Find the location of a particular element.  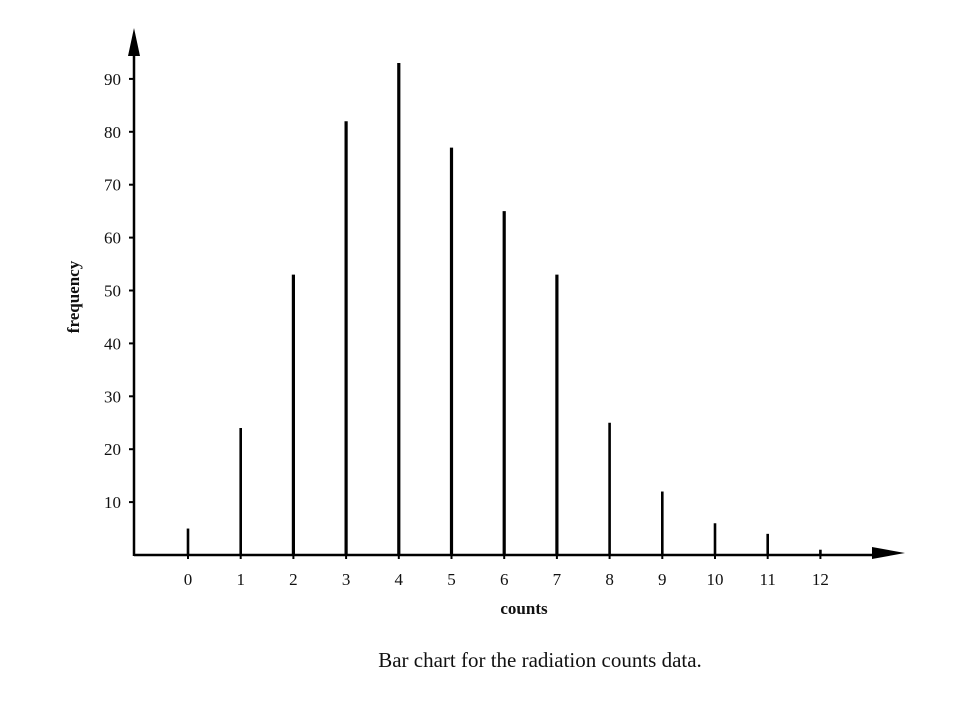

y-ticks-group: 10 20 30 40 50 60 70 80 90 is located at coordinates (119, 291).